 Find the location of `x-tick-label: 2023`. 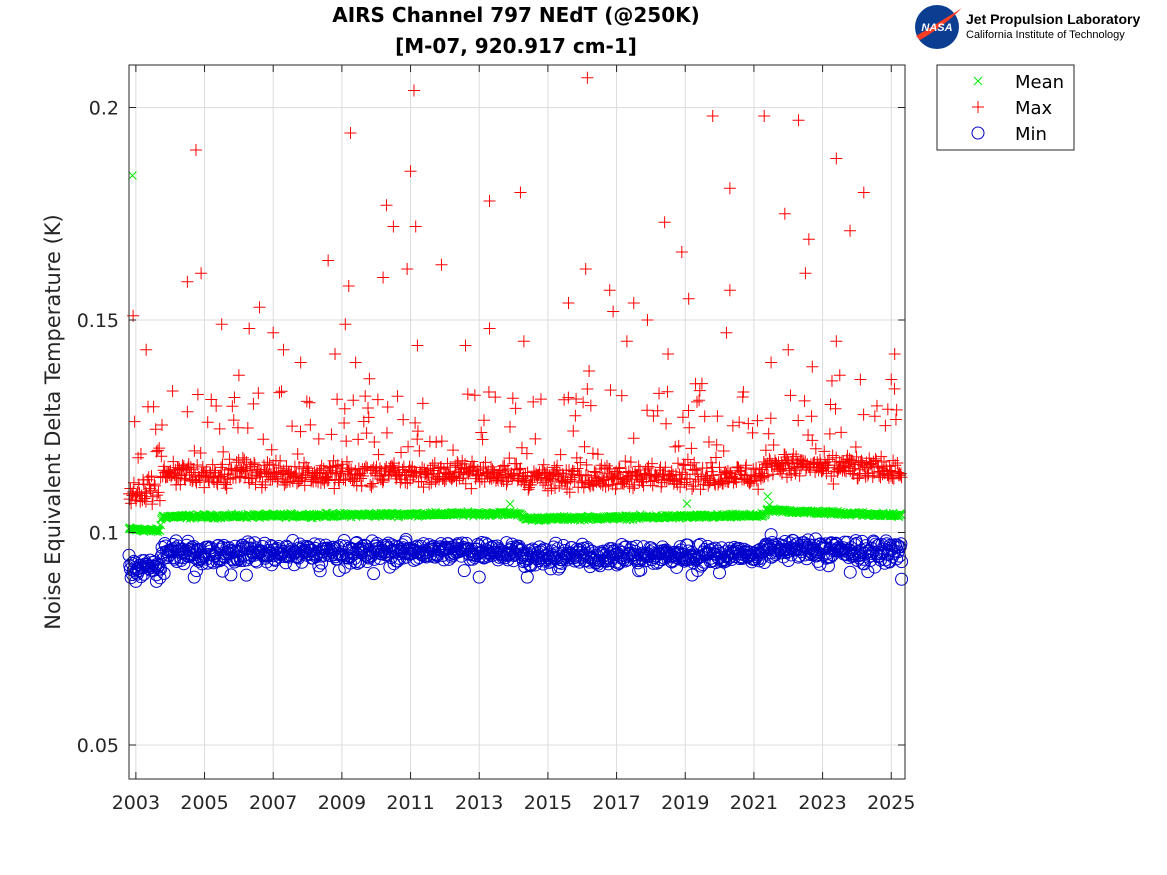

x-tick-label: 2023 is located at coordinates (822, 803).